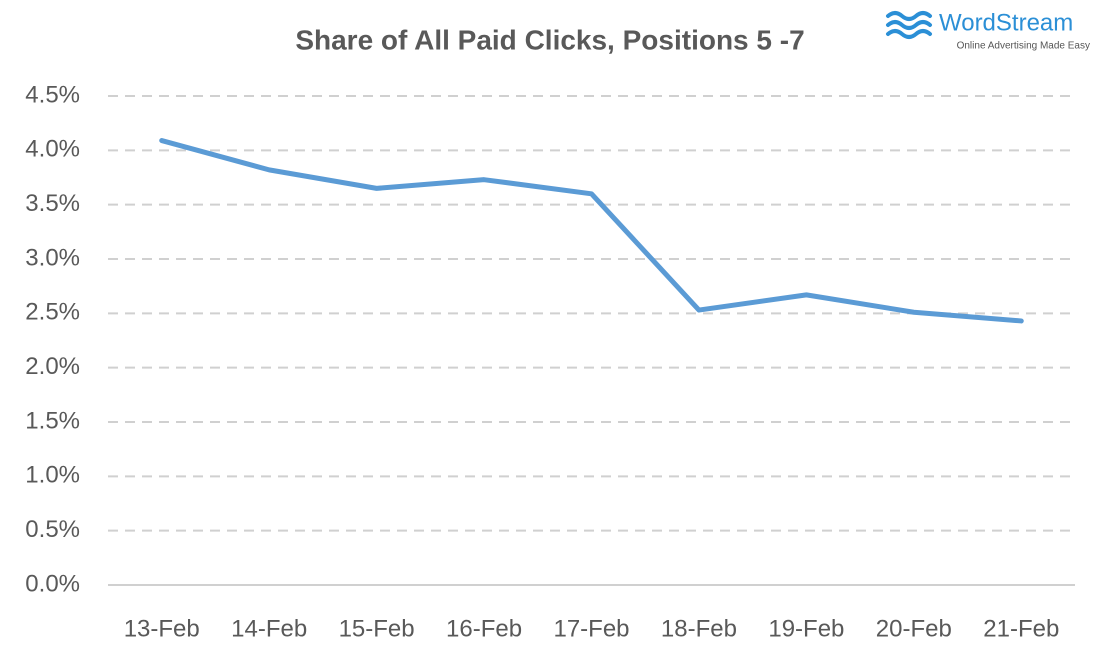 This screenshot has height=655, width=1100. I want to click on y-tick-label: 2.5%, so click(52, 312).